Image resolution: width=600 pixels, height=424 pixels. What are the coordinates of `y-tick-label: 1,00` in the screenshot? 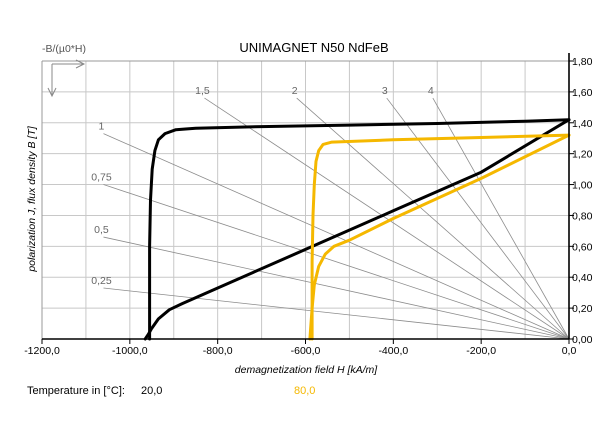 It's located at (582, 186).